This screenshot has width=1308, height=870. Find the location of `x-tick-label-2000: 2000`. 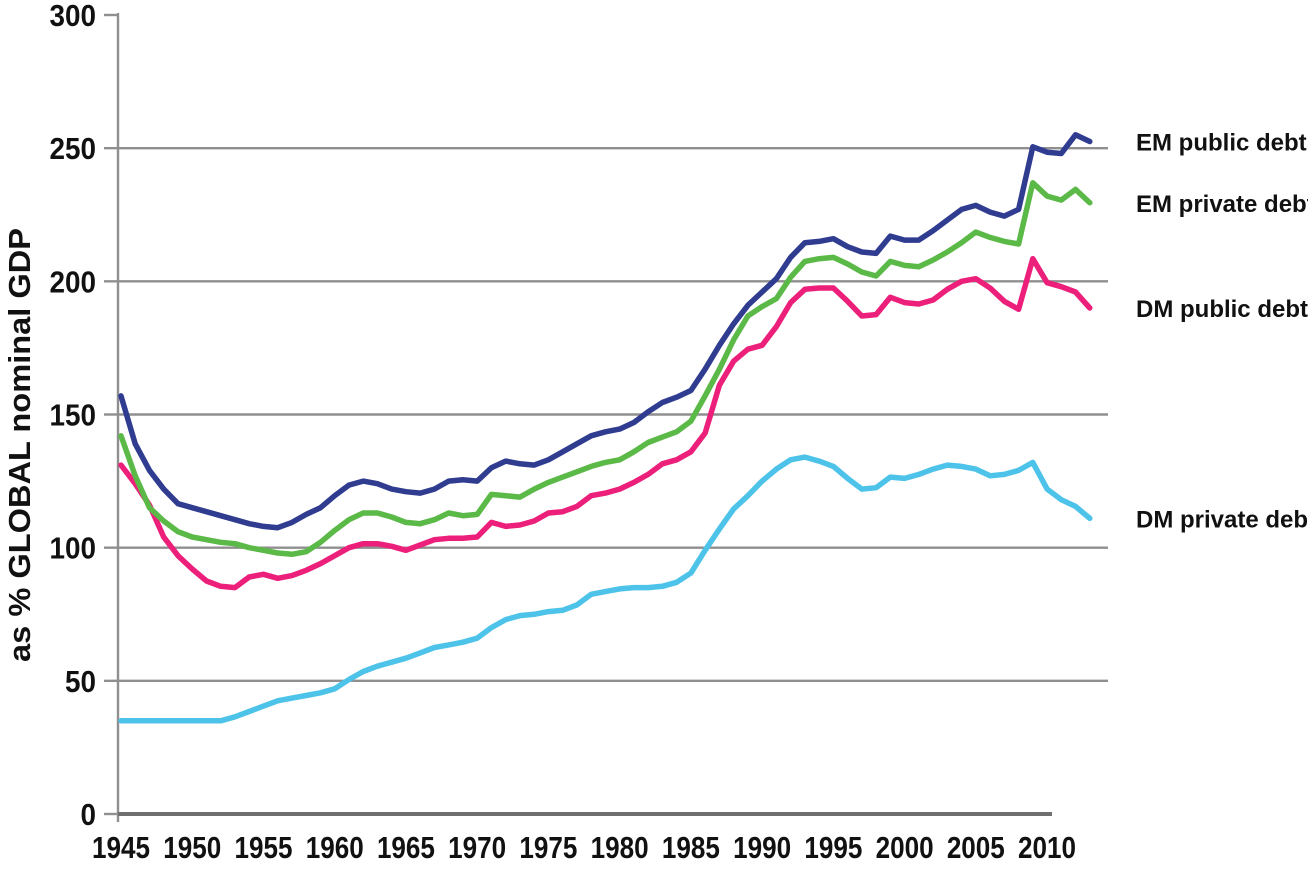

x-tick-label-2000: 2000 is located at coordinates (905, 847).